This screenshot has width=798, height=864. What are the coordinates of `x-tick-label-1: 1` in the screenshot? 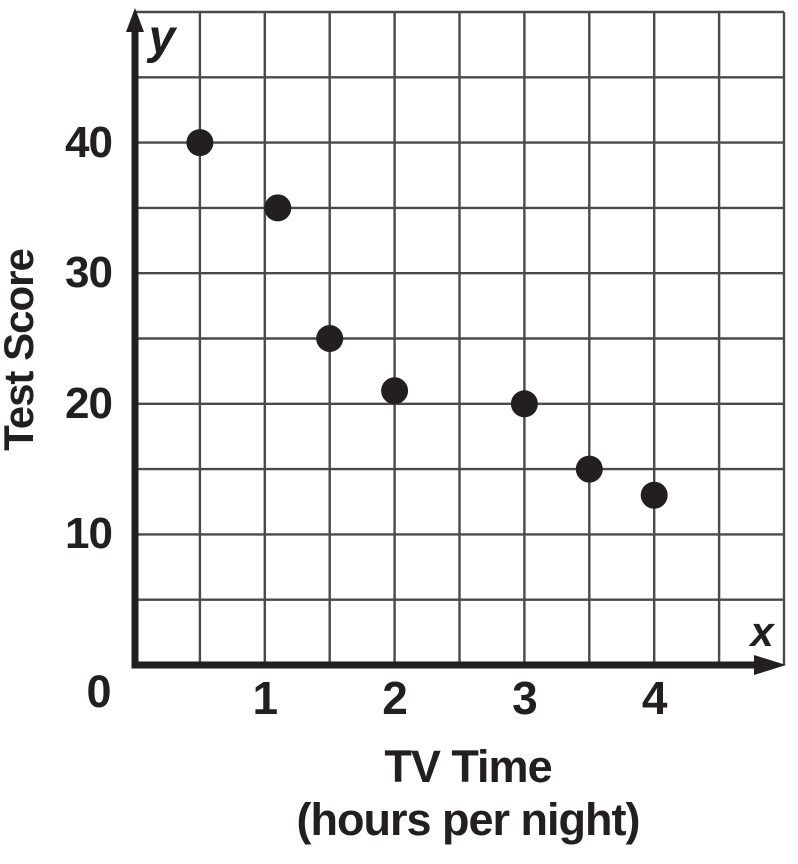 It's located at (265, 698).